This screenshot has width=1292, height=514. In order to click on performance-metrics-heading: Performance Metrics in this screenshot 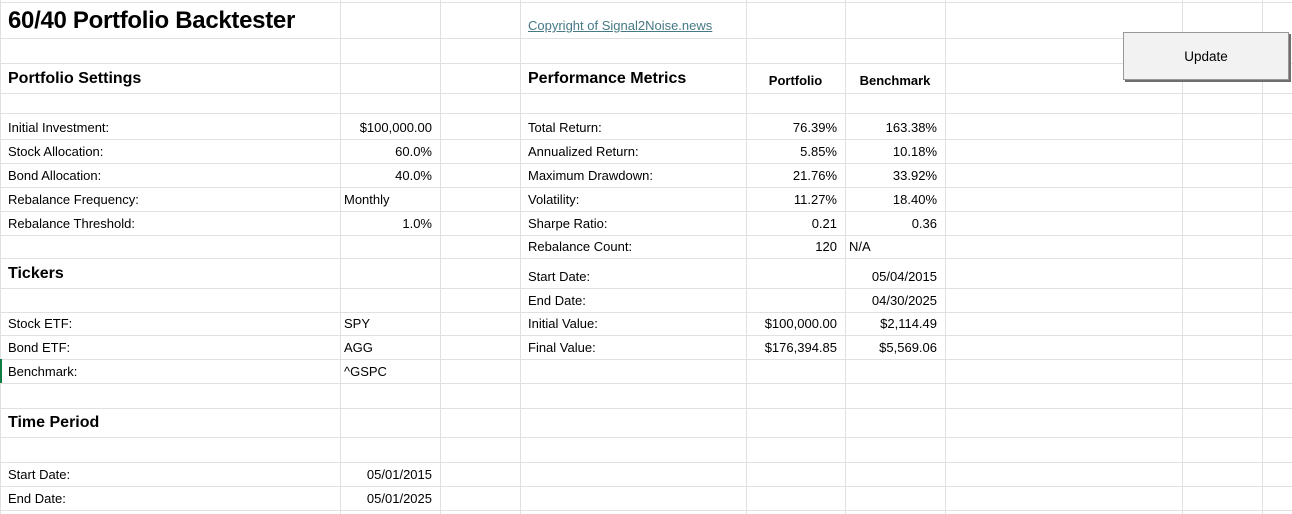, I will do `click(607, 78)`.